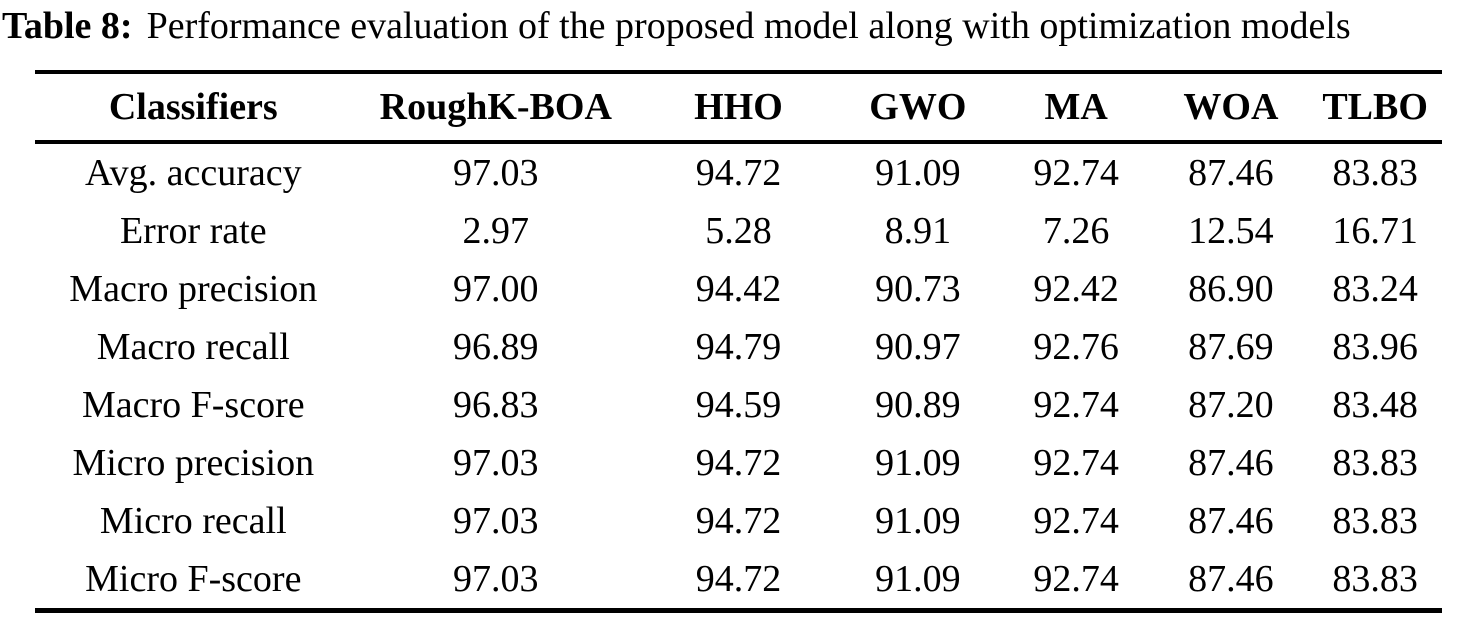 The width and height of the screenshot is (1476, 632). I want to click on column-header-woa: WOA, so click(1231, 107).